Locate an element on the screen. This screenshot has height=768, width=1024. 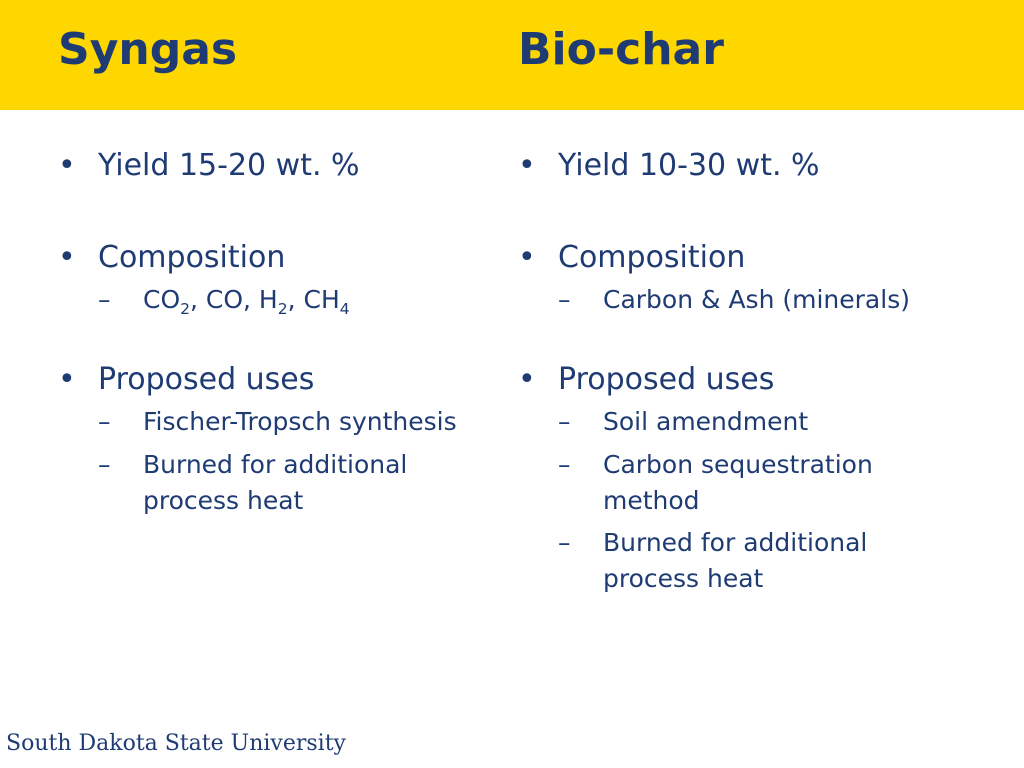
syngas-composition-bullet: Composition is located at coordinates (268, 258).